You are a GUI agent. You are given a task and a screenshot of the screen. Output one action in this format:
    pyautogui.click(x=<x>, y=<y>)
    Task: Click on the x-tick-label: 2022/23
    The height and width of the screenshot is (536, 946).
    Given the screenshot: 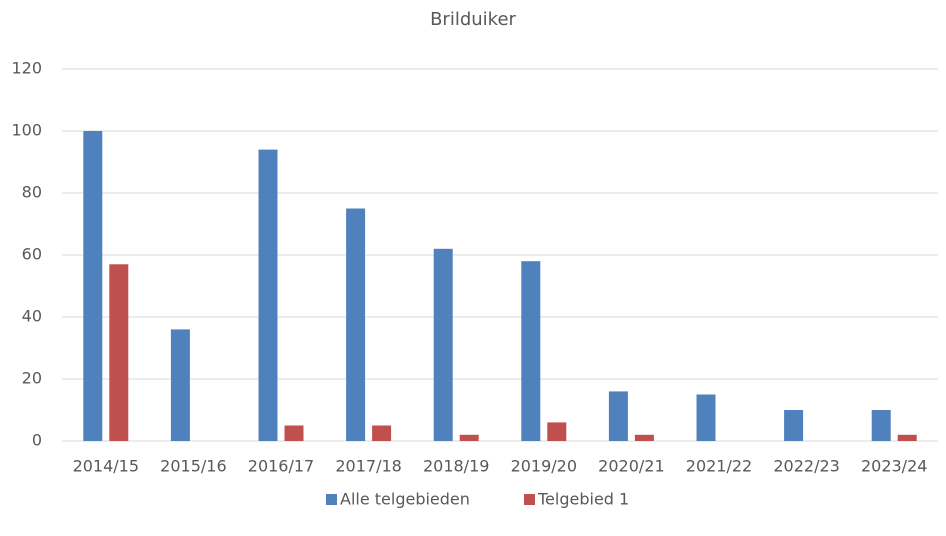 What is the action you would take?
    pyautogui.click(x=806, y=466)
    